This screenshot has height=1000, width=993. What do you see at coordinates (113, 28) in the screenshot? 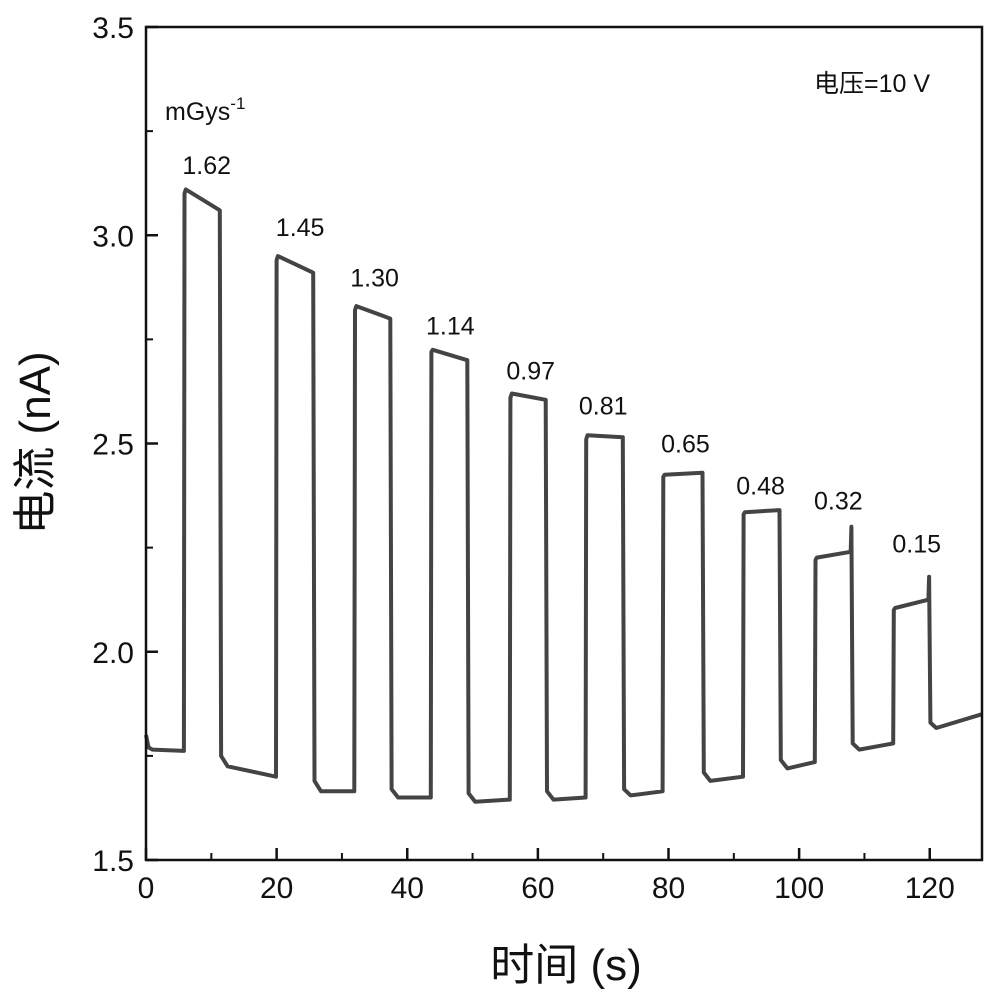
I see `y-tick-label: 3.5` at bounding box center [113, 28].